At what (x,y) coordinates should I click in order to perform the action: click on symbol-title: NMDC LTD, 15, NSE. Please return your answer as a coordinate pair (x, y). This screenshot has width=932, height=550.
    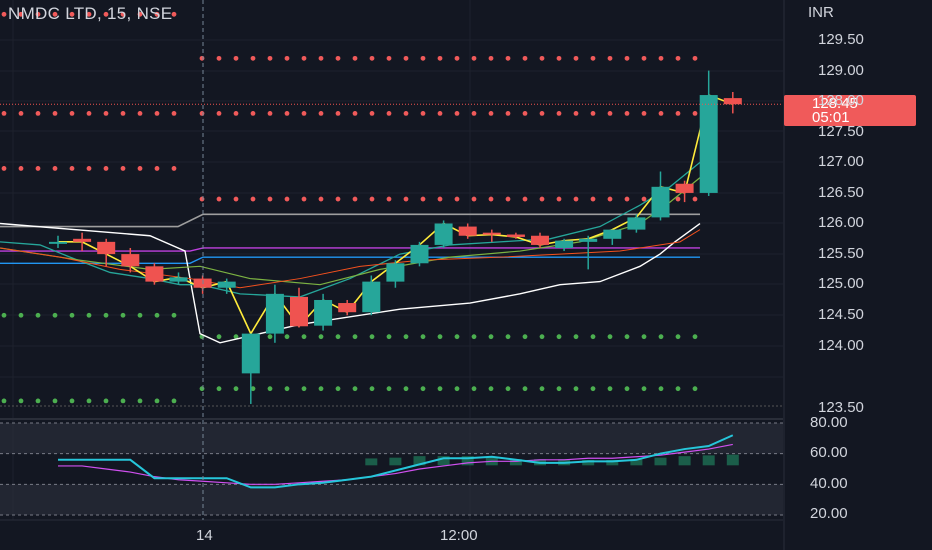
    Looking at the image, I should click on (90, 13).